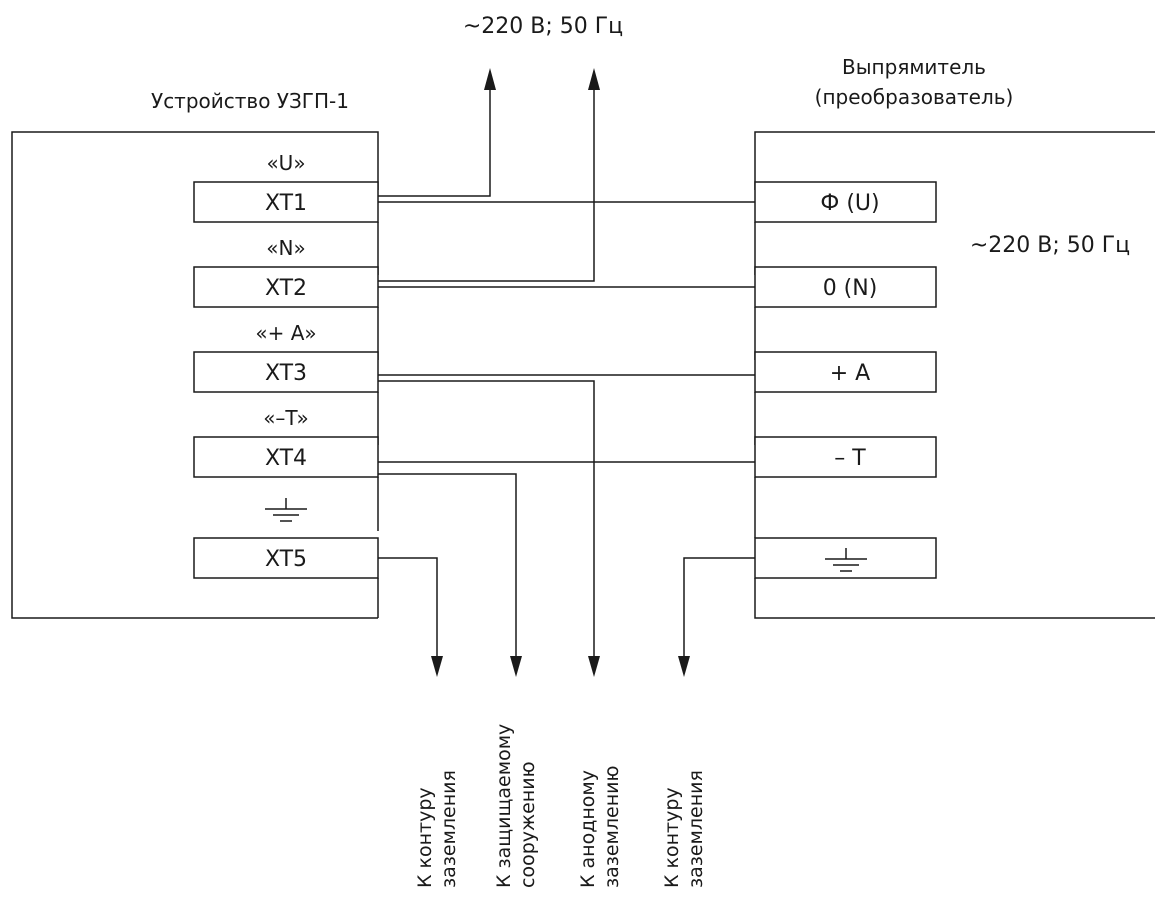  I want to click on output-label-ground-1: К контуру заземления, so click(437, 829).